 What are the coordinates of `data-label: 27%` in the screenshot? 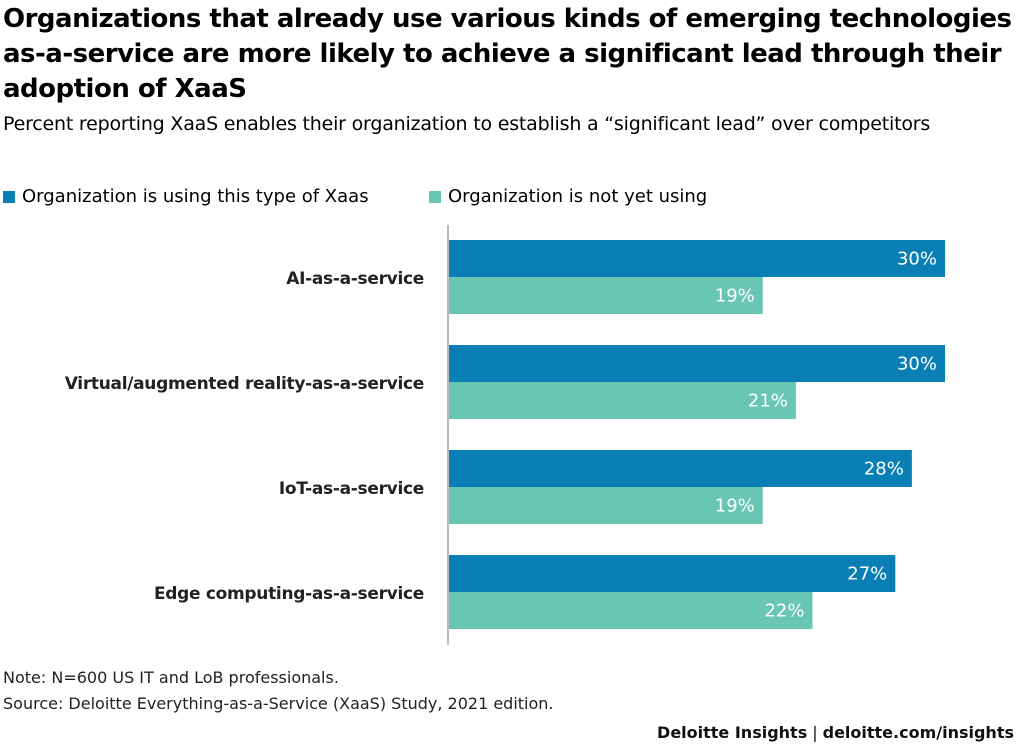 It's located at (867, 574).